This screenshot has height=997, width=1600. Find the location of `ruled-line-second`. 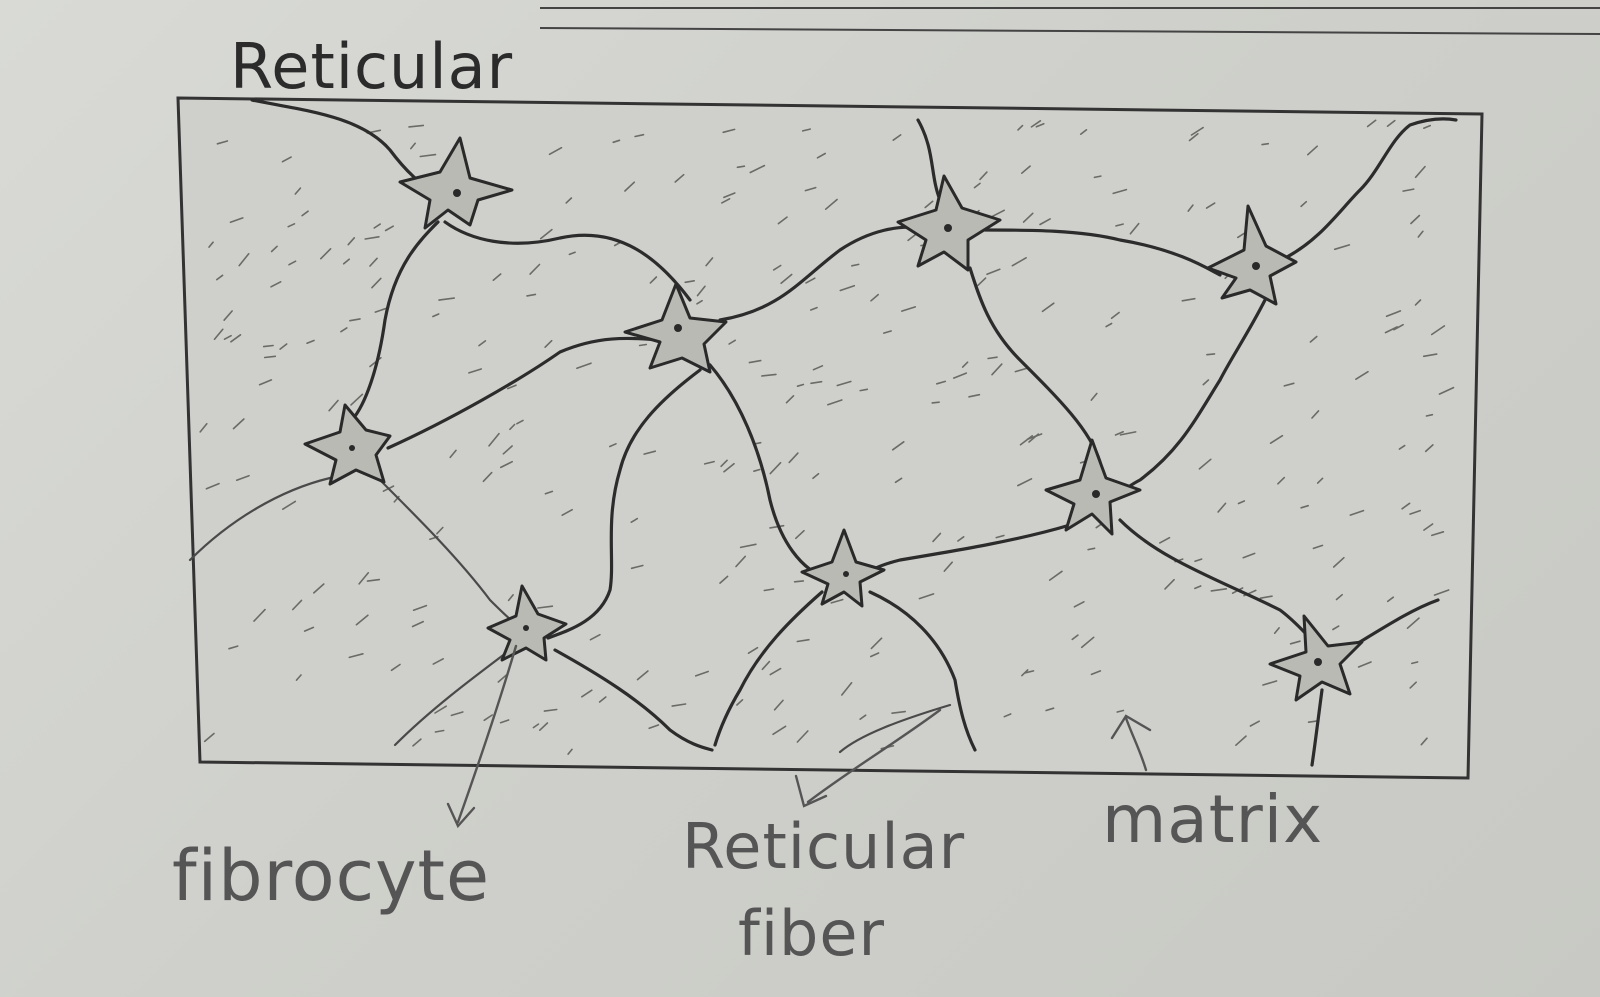

ruled-line-second is located at coordinates (1070, 31).